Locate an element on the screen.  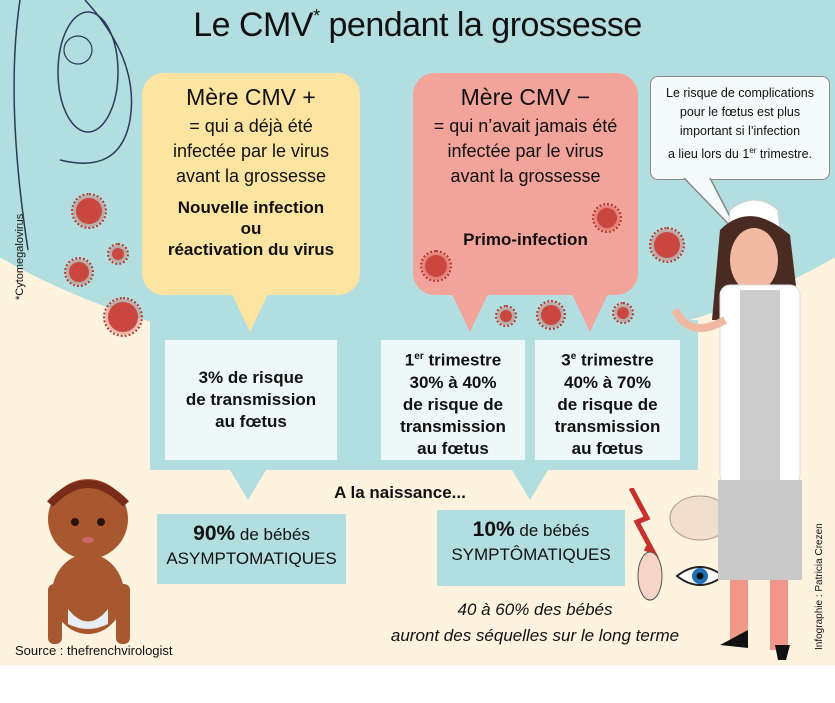
text: 30% à 40% is located at coordinates (453, 382).